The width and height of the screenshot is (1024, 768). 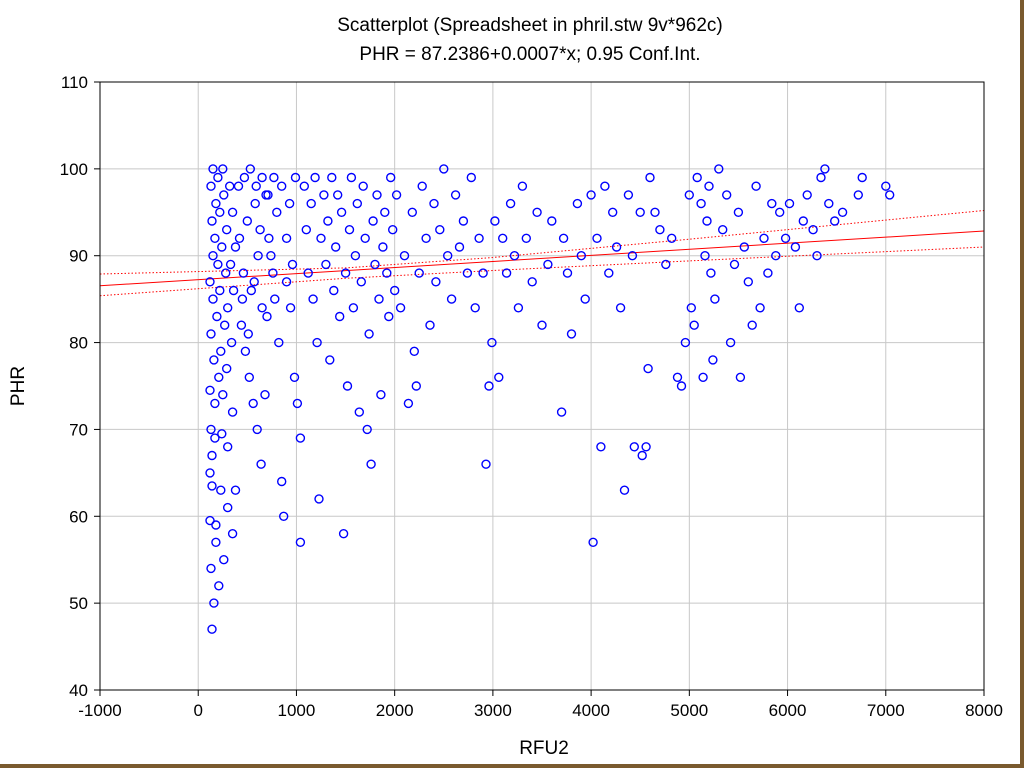 What do you see at coordinates (542, 258) in the screenshot?
I see `regression-line` at bounding box center [542, 258].